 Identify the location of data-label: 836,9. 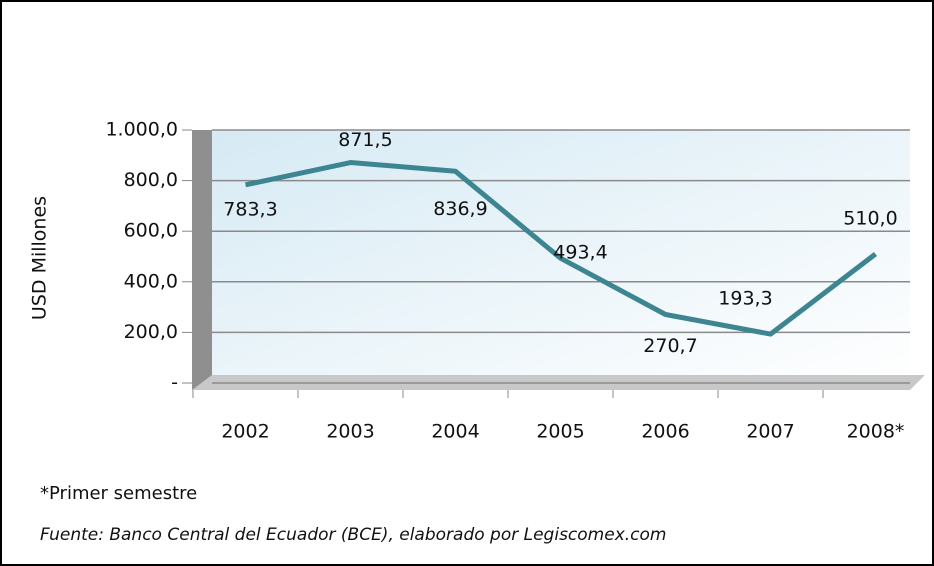
(460, 209).